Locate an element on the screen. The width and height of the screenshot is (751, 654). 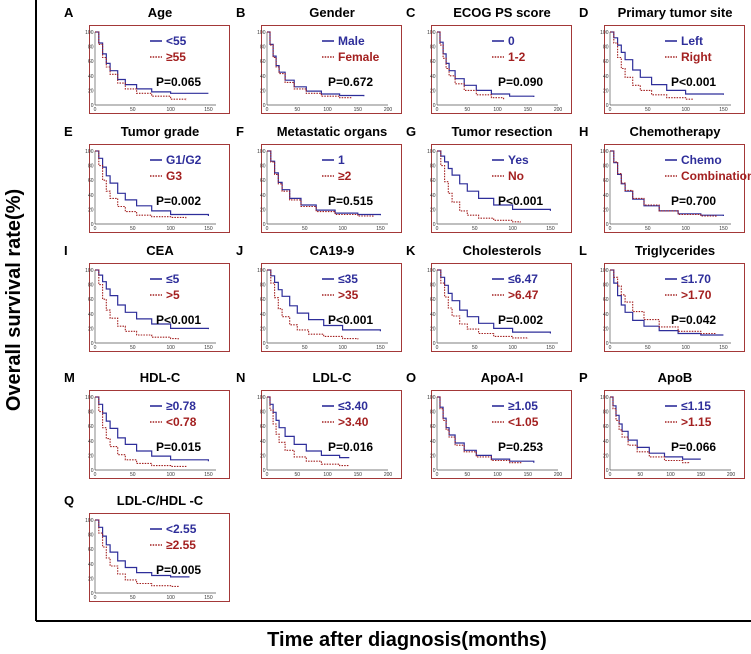
legend-label-1: G1/G2 is located at coordinates (184, 160).